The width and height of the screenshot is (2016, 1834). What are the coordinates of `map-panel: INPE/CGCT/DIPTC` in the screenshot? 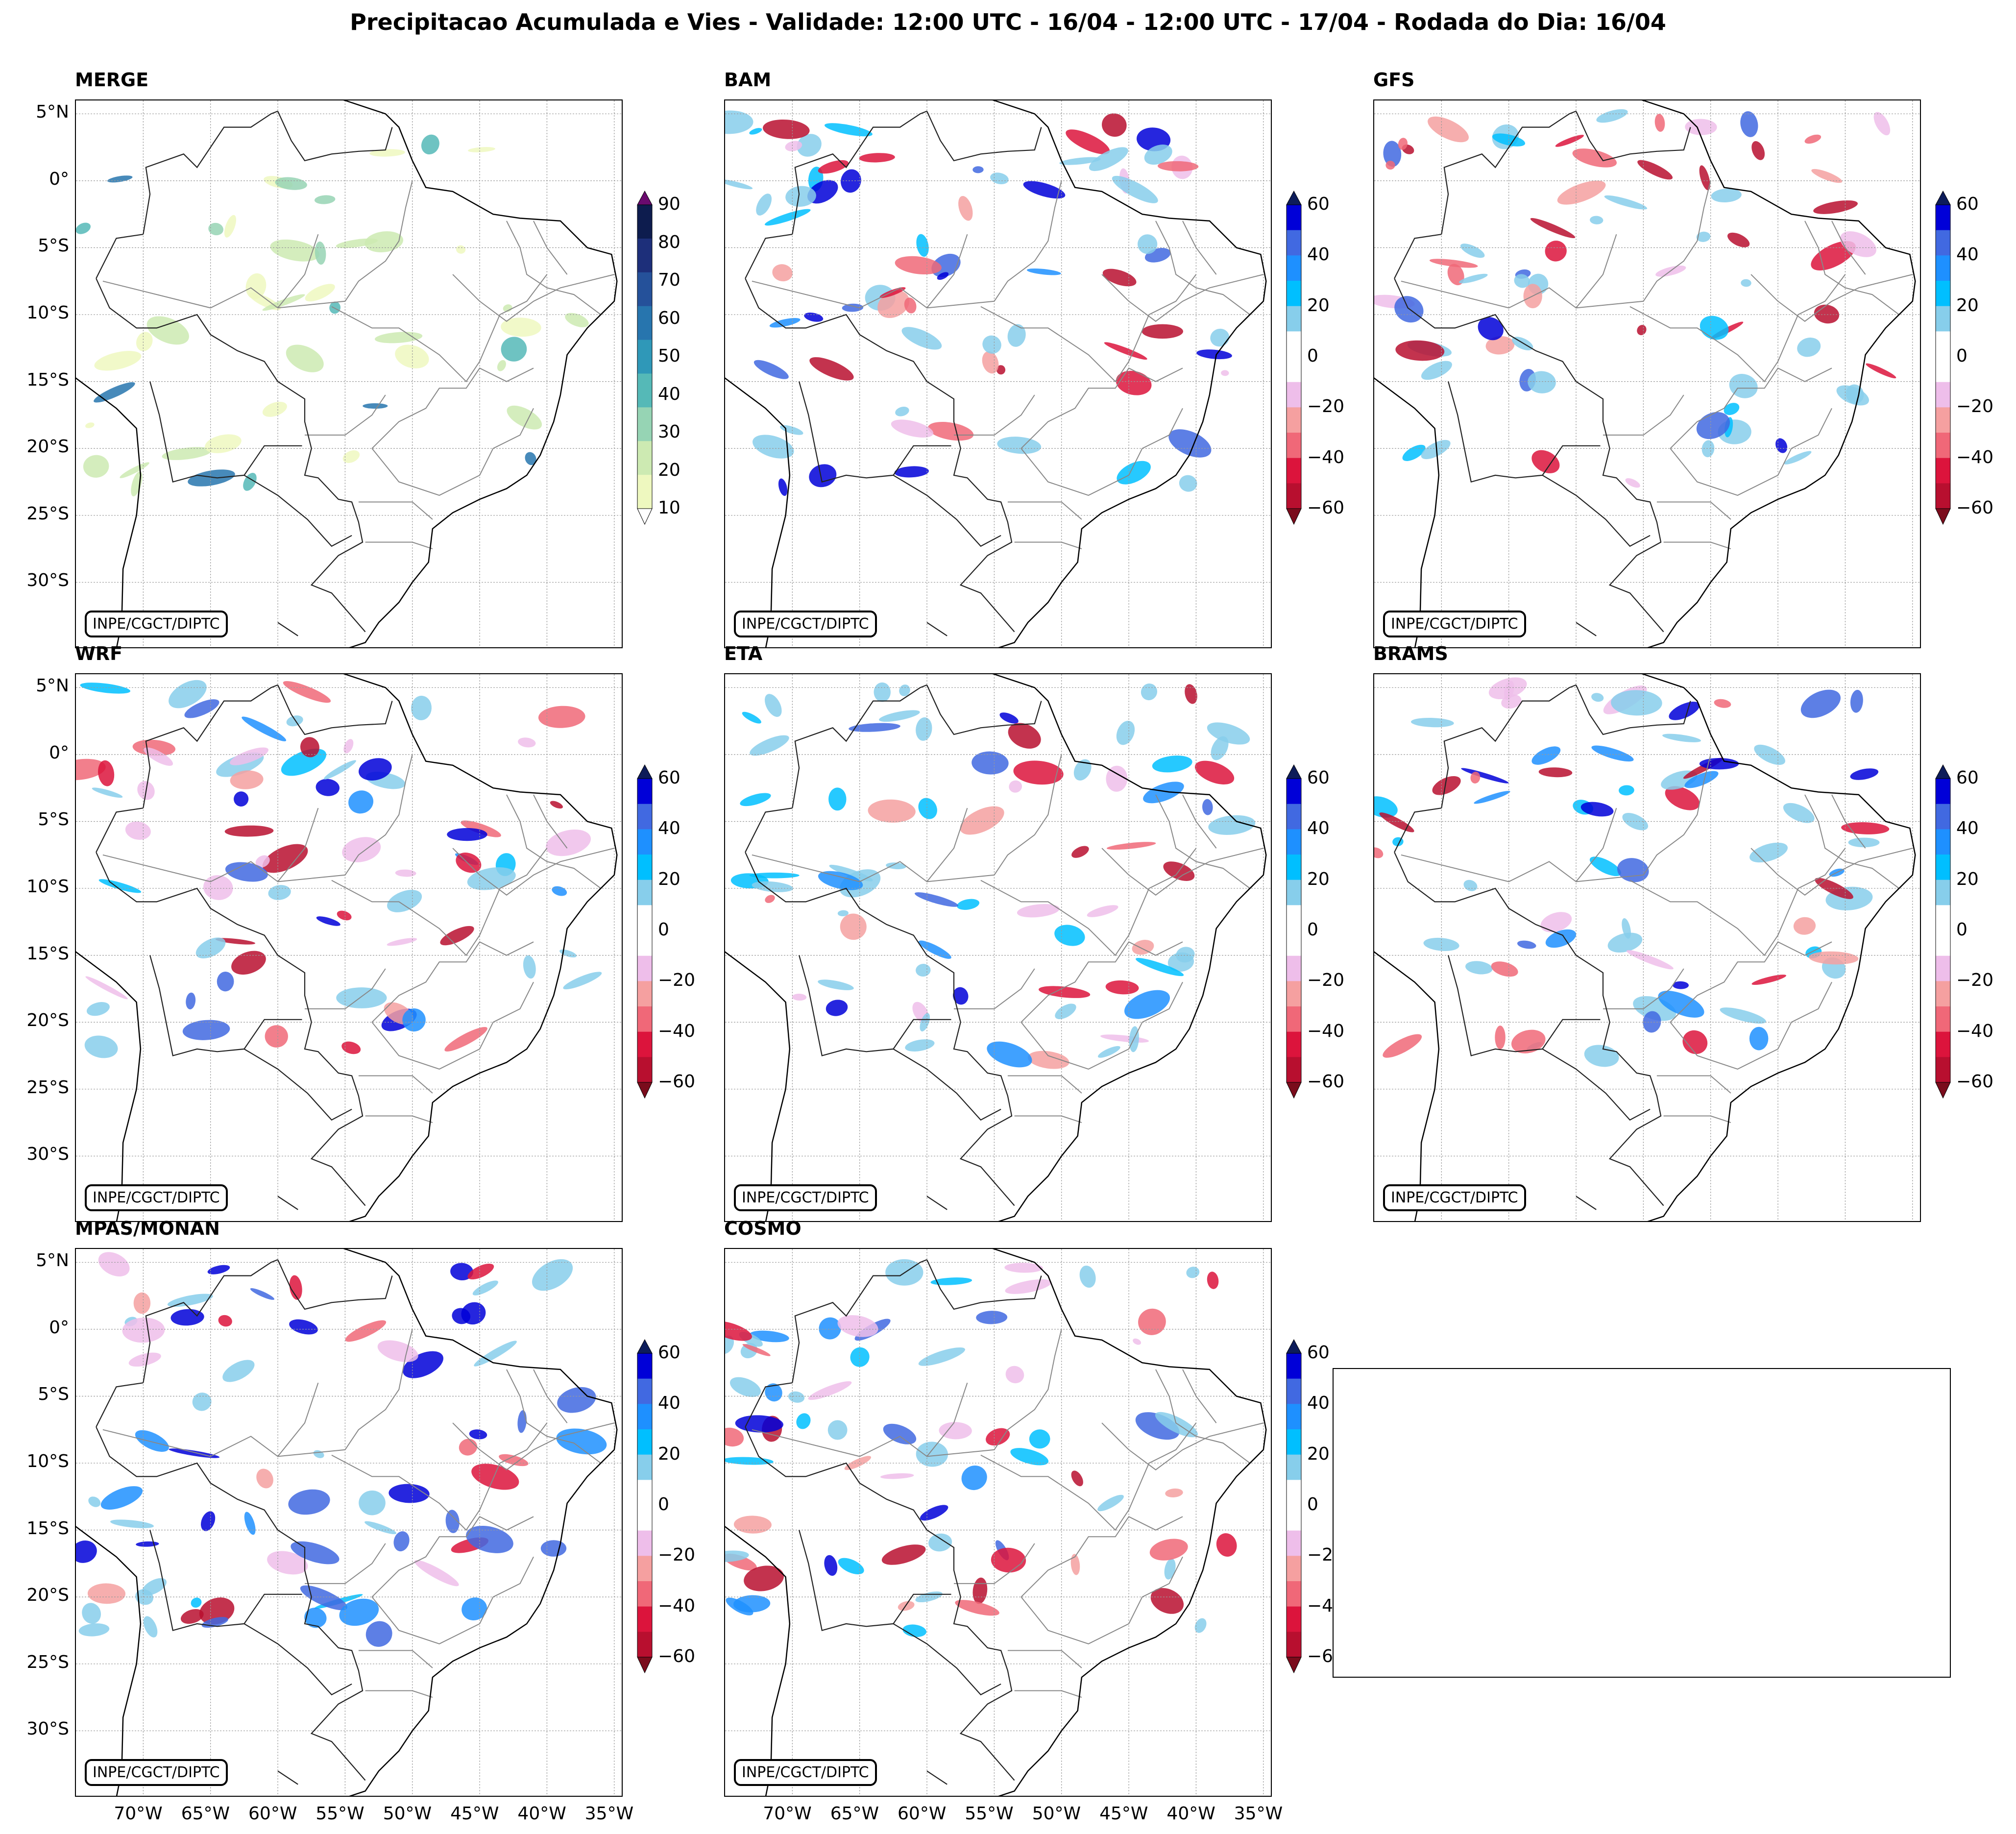 It's located at (349, 373).